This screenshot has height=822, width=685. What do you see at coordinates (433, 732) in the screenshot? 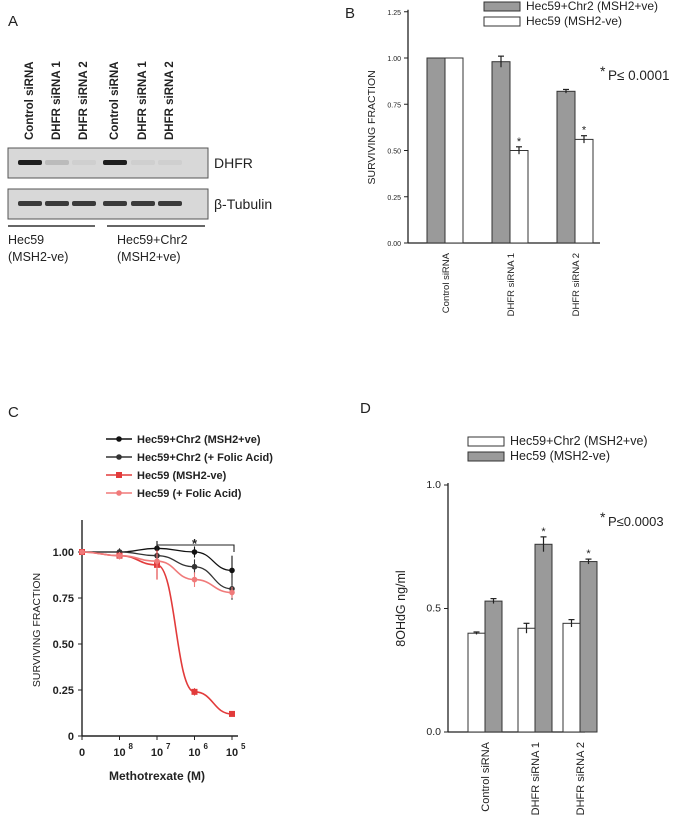
I see `y-tick-label: 0.0` at bounding box center [433, 732].